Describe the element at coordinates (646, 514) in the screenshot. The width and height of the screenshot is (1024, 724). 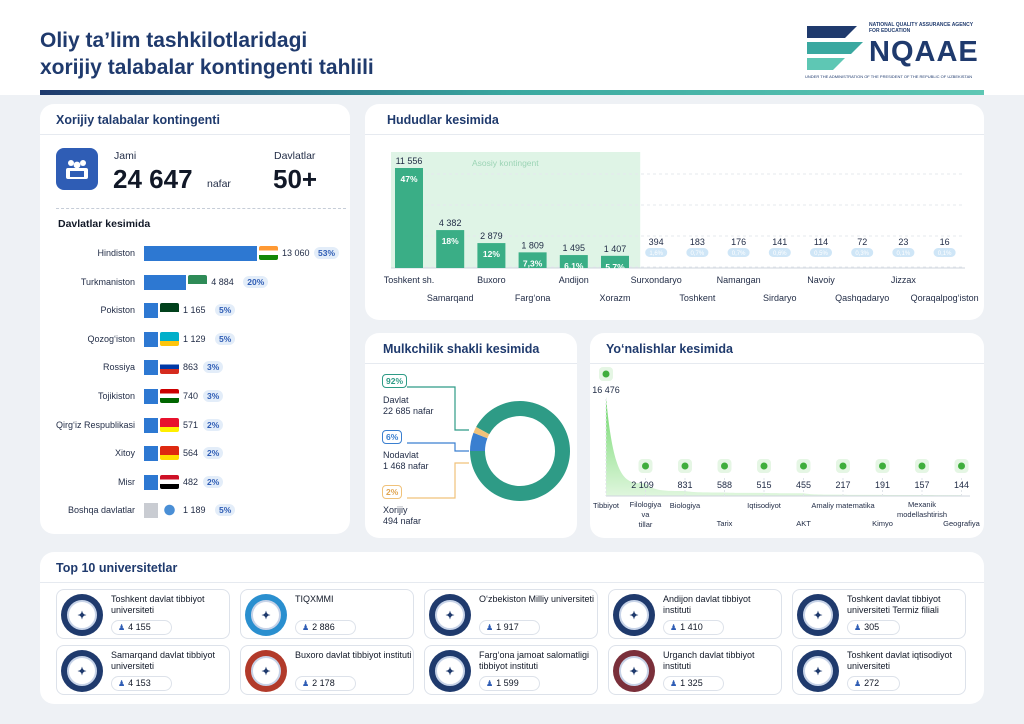
I see `direction-label: va` at that location.